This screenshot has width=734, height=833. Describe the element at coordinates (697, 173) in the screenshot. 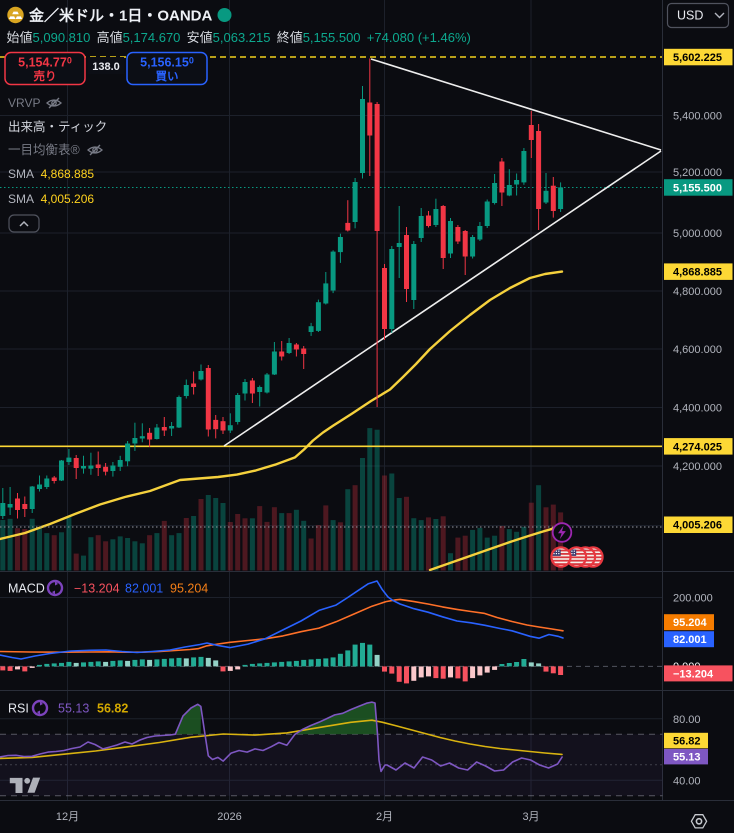

I see `svg-text: 5,200.000` at that location.